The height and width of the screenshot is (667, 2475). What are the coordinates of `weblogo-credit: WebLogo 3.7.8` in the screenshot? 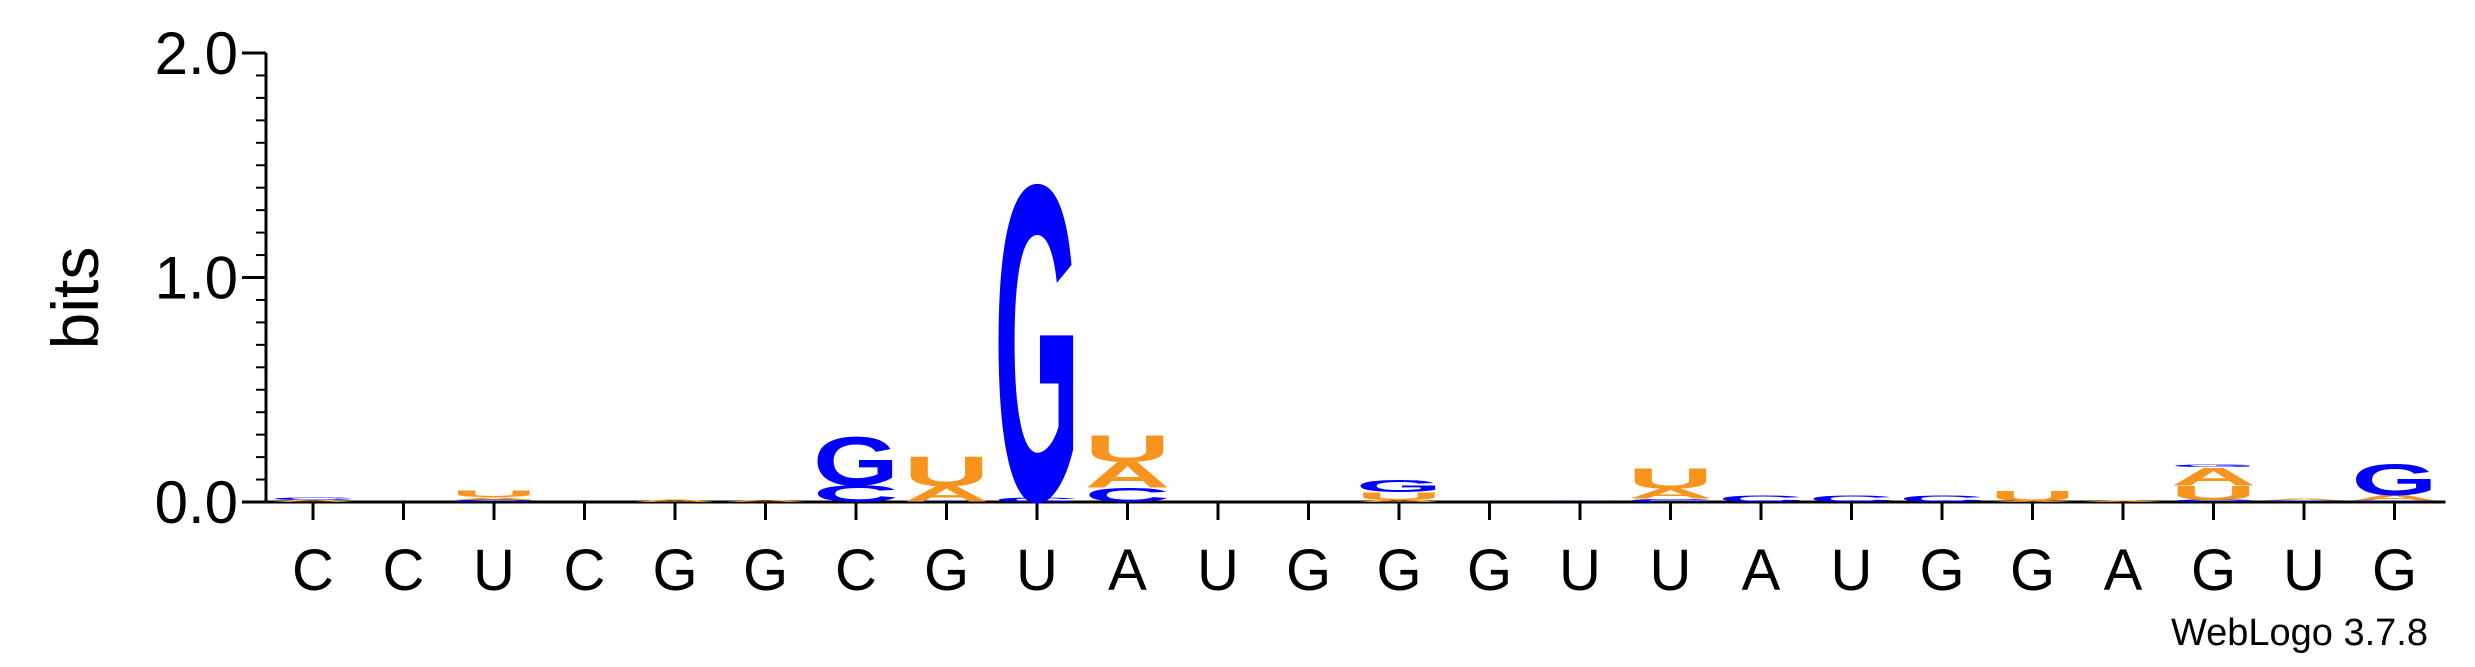 It's located at (2299, 633).